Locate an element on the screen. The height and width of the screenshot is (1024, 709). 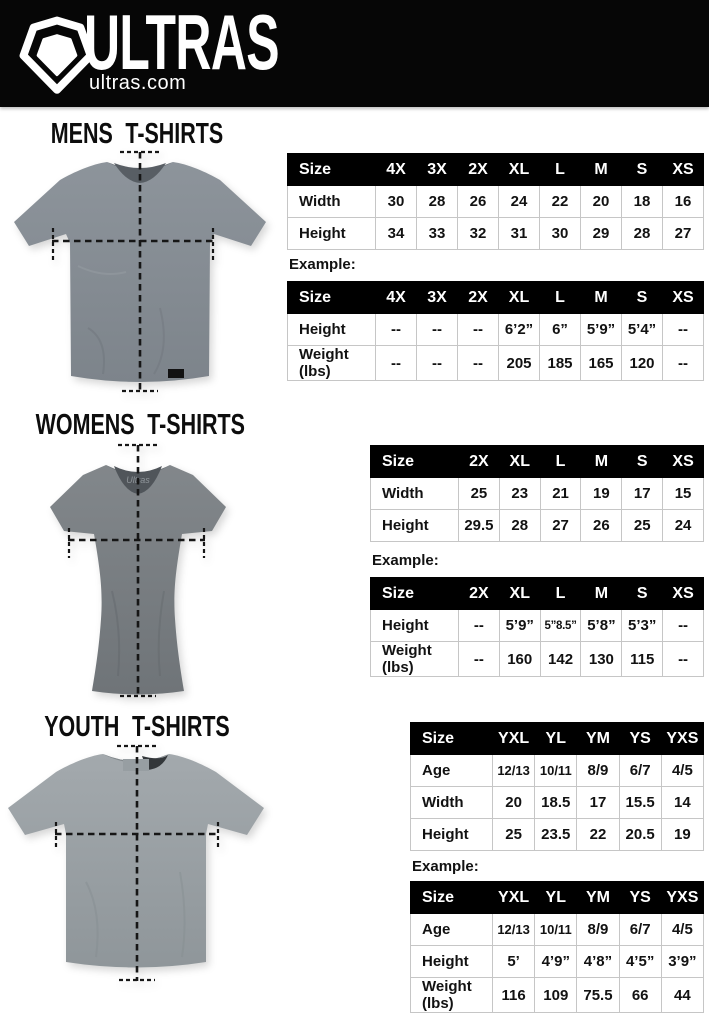
table-cell: 31 is located at coordinates (519, 233).